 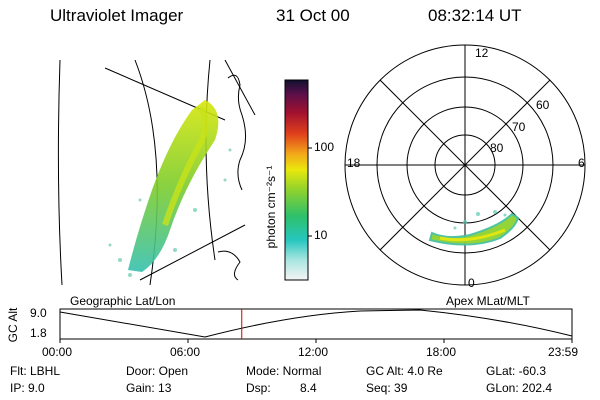 What do you see at coordinates (258, 388) in the screenshot?
I see `status-dsp-label: Dsp:` at bounding box center [258, 388].